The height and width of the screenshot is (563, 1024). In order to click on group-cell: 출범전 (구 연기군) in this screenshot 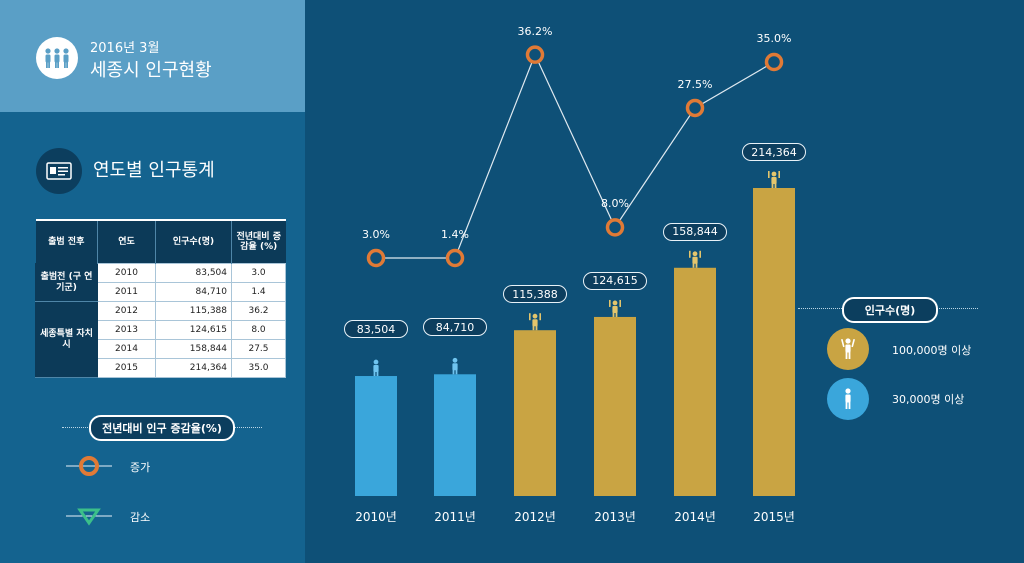, I will do `click(66, 282)`.